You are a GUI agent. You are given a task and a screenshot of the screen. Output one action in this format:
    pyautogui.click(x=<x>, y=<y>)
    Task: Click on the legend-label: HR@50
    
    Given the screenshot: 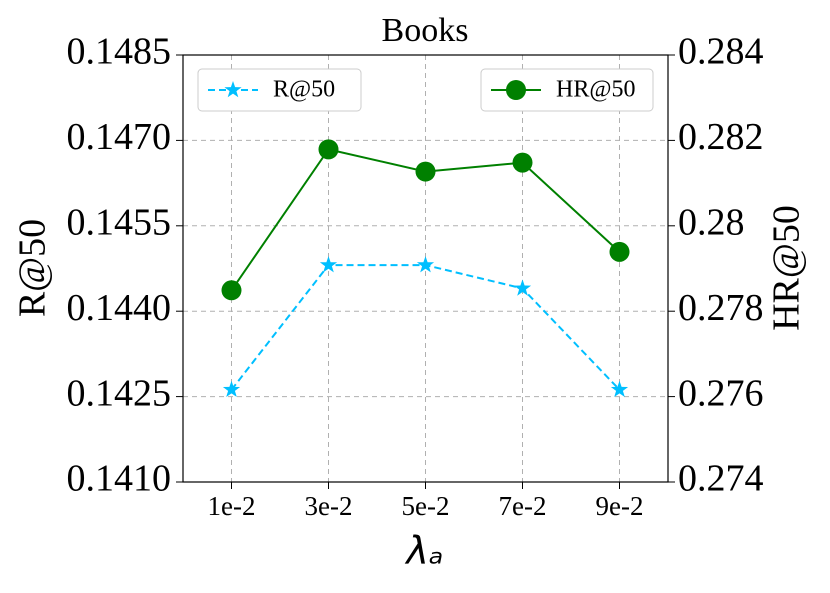 What is the action you would take?
    pyautogui.click(x=595, y=90)
    